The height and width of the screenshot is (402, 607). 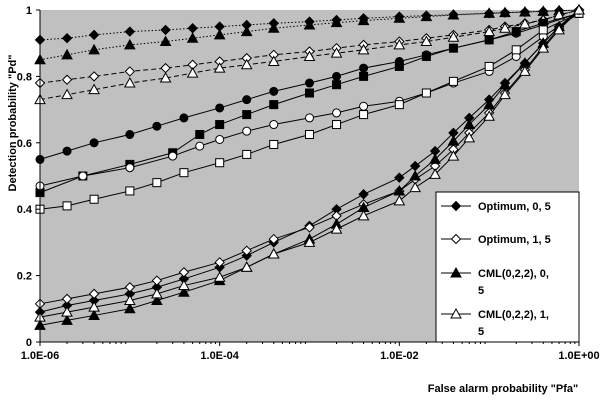 I want to click on y-axis-title: Detection probability "Pd", so click(x=13, y=123).